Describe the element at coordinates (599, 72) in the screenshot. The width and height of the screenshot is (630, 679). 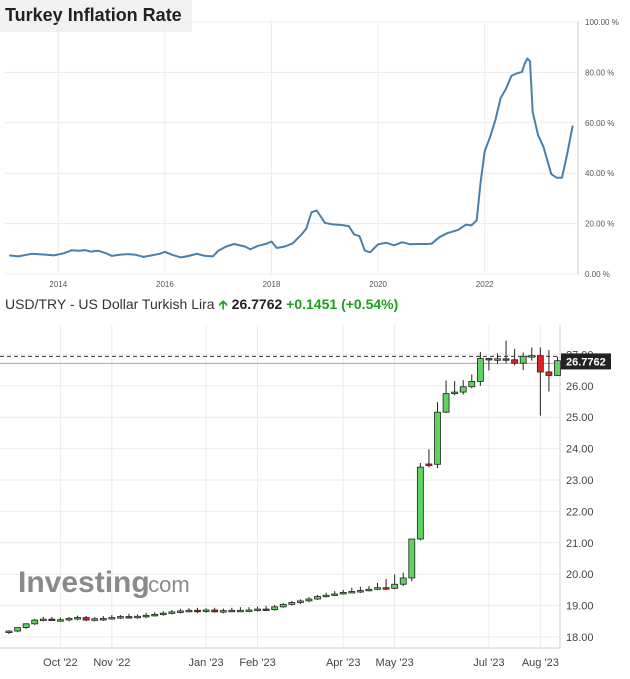
I see `y-tick-label: 80.00 %` at that location.